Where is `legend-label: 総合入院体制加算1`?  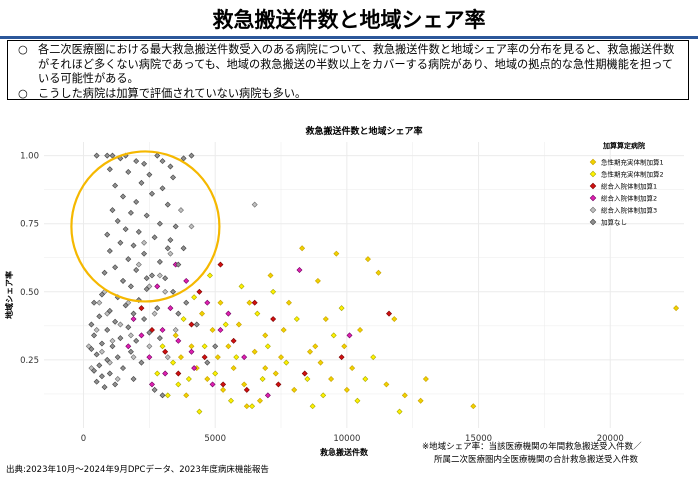
legend-label: 総合入院体制加算1 is located at coordinates (629, 186).